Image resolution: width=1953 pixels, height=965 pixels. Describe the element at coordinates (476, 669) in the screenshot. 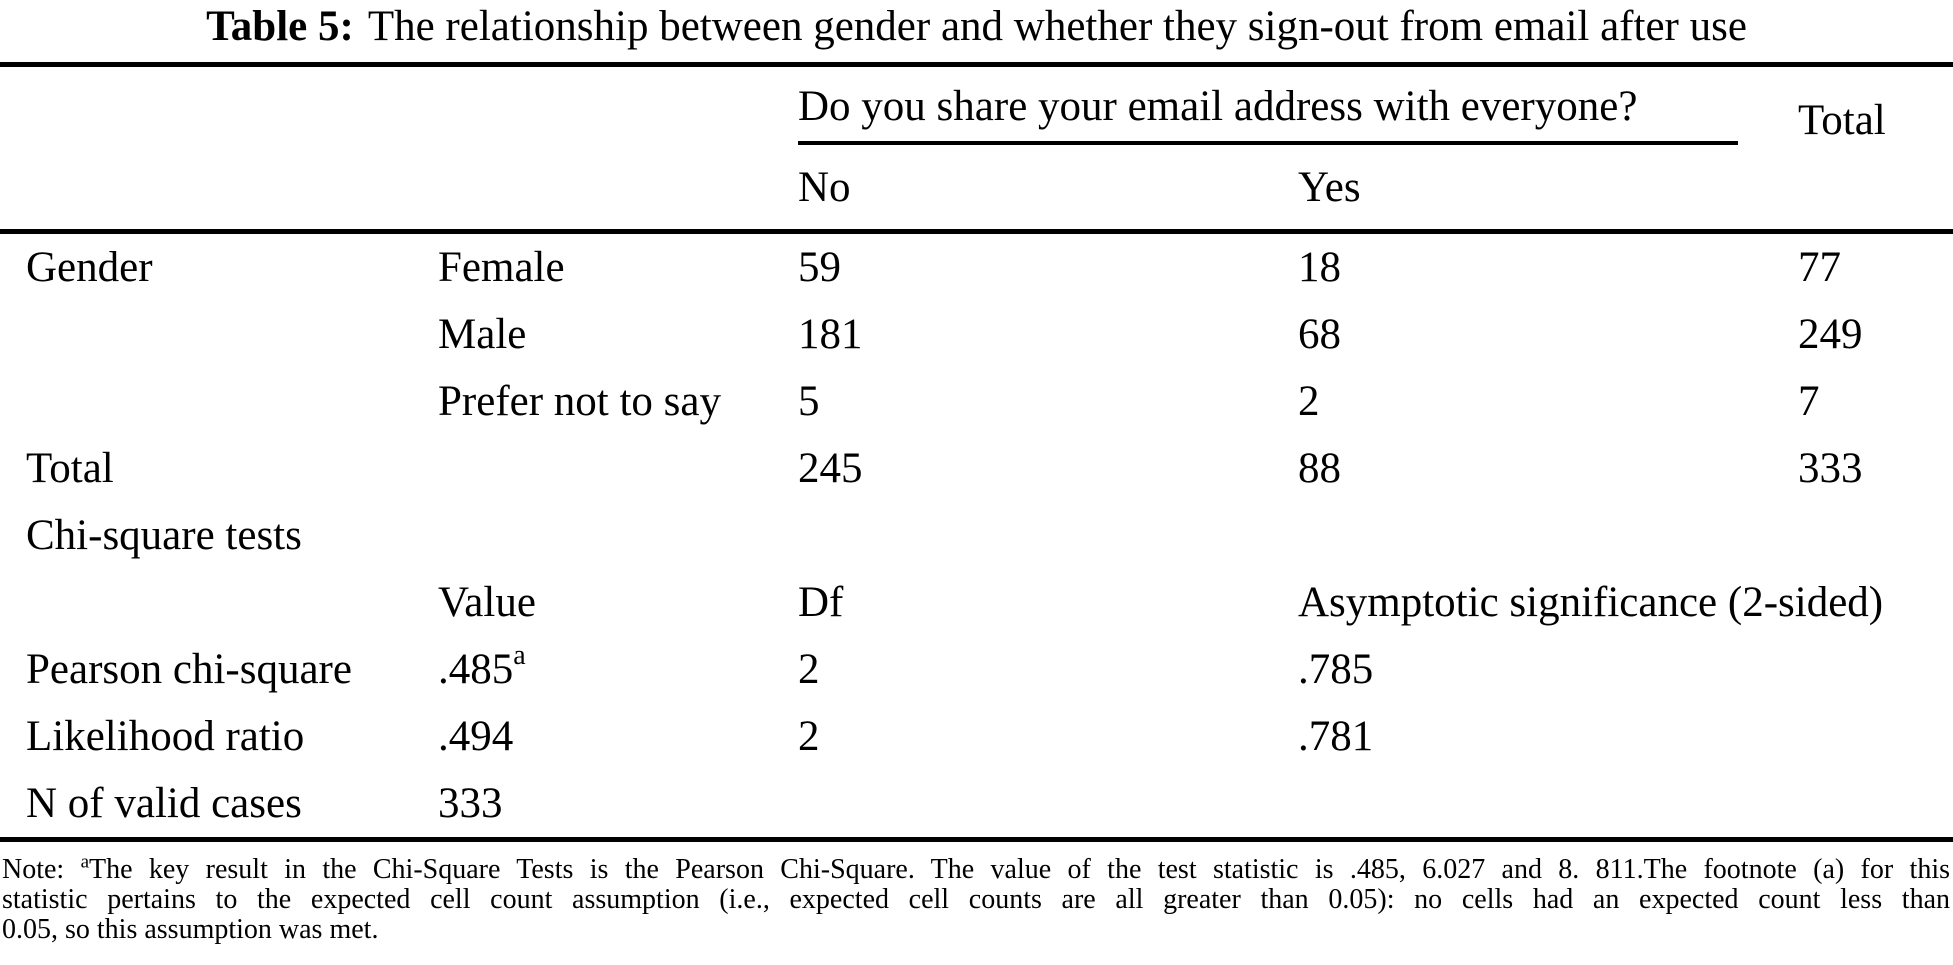

I see `statistic-value: .485` at that location.